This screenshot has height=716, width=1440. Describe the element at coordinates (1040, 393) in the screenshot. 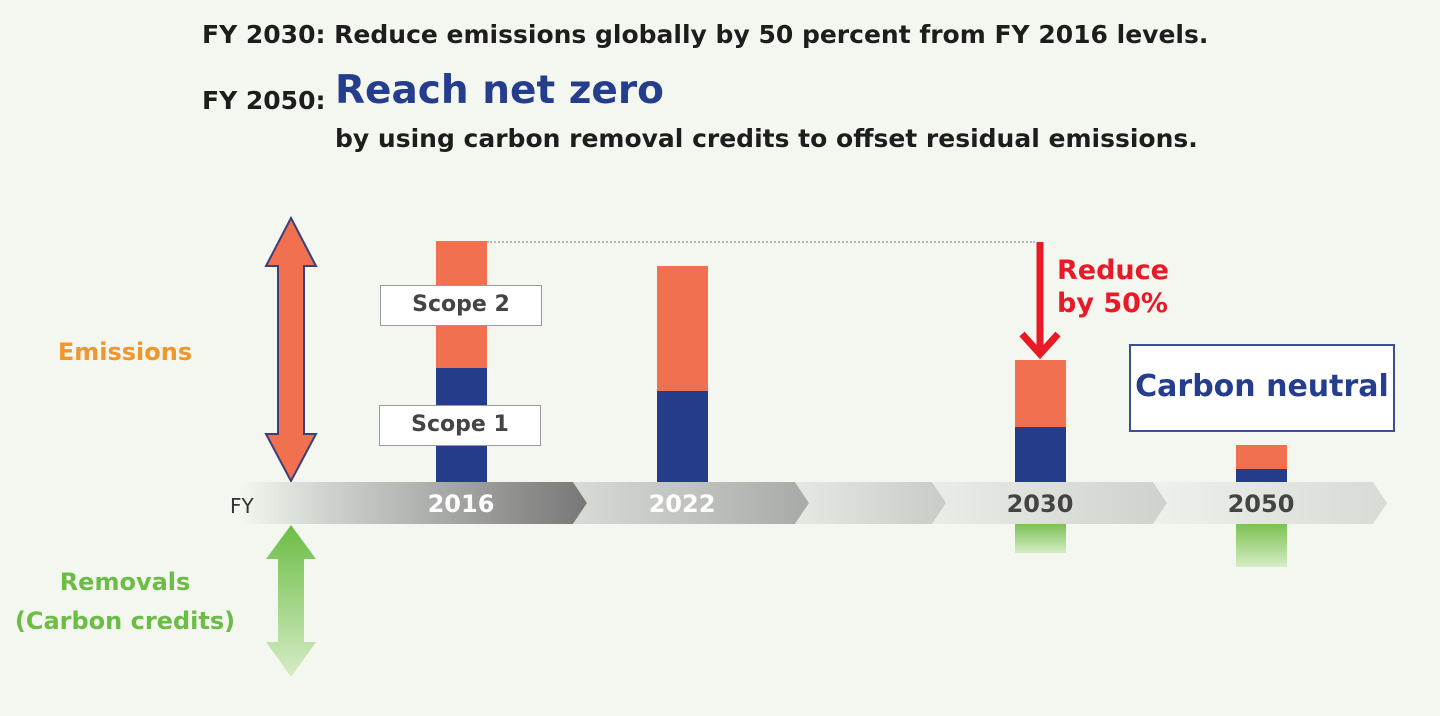

I see `bar-2030-scope2` at that location.